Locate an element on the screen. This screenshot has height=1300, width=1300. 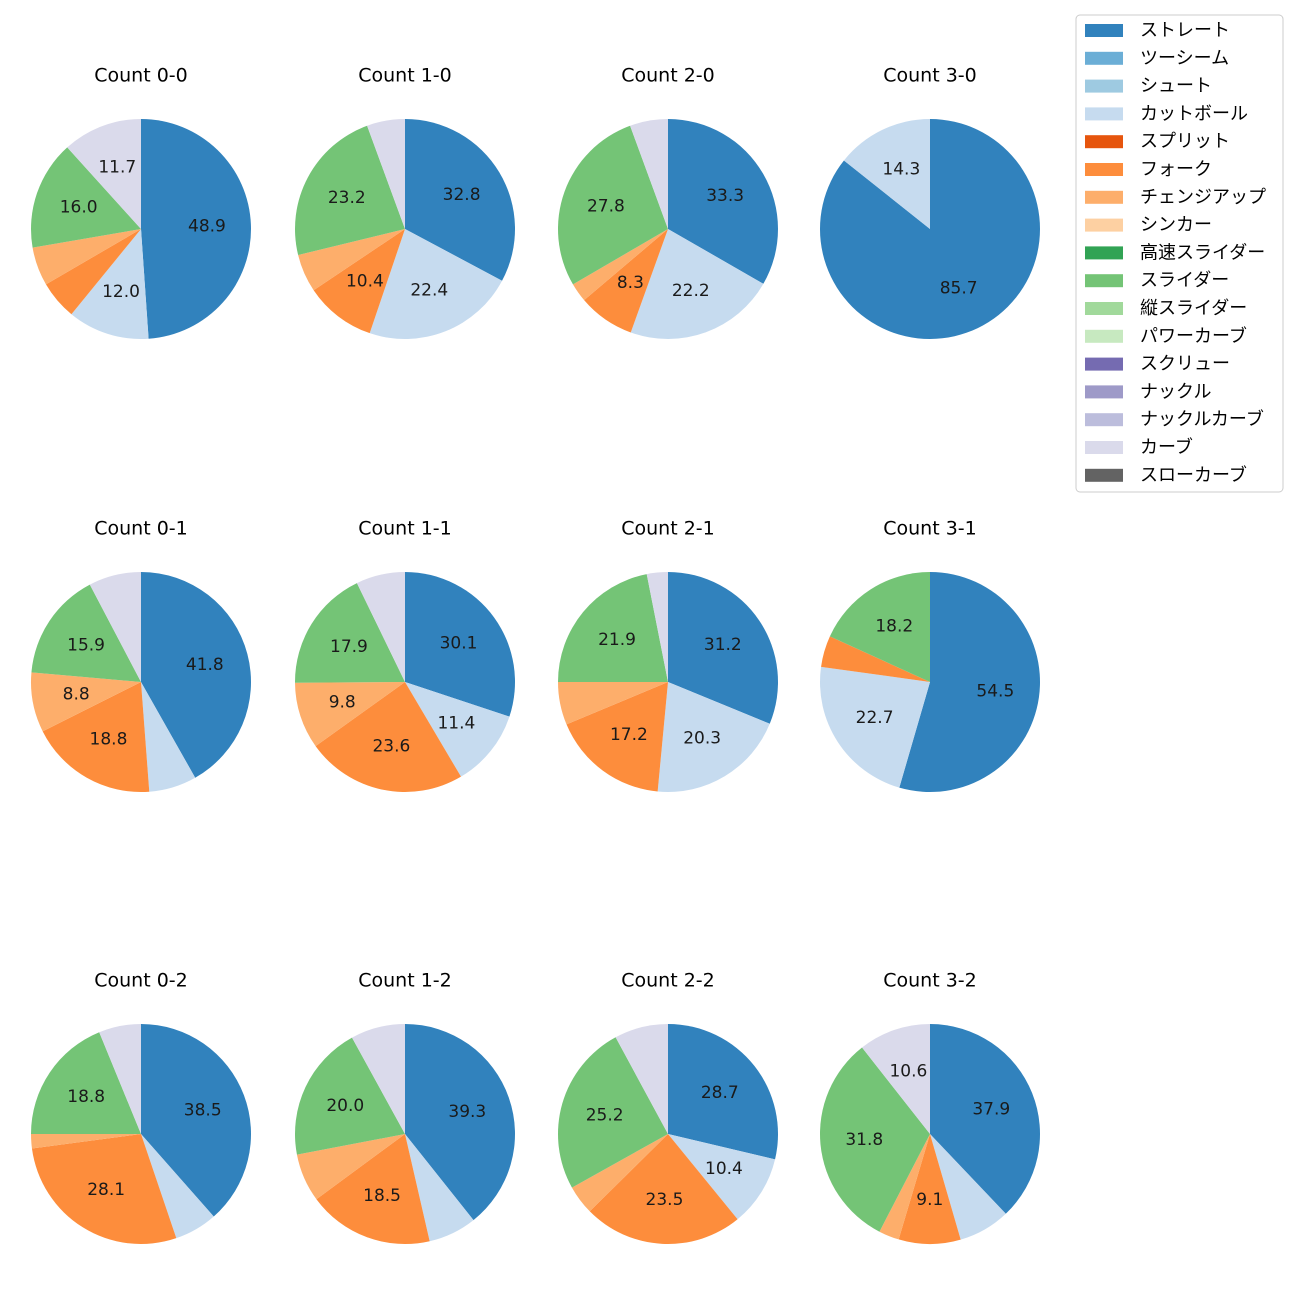
pie-count-2-2: Count 2-2 28.7 10.4 23.5 25.2 is located at coordinates (667, 1107).